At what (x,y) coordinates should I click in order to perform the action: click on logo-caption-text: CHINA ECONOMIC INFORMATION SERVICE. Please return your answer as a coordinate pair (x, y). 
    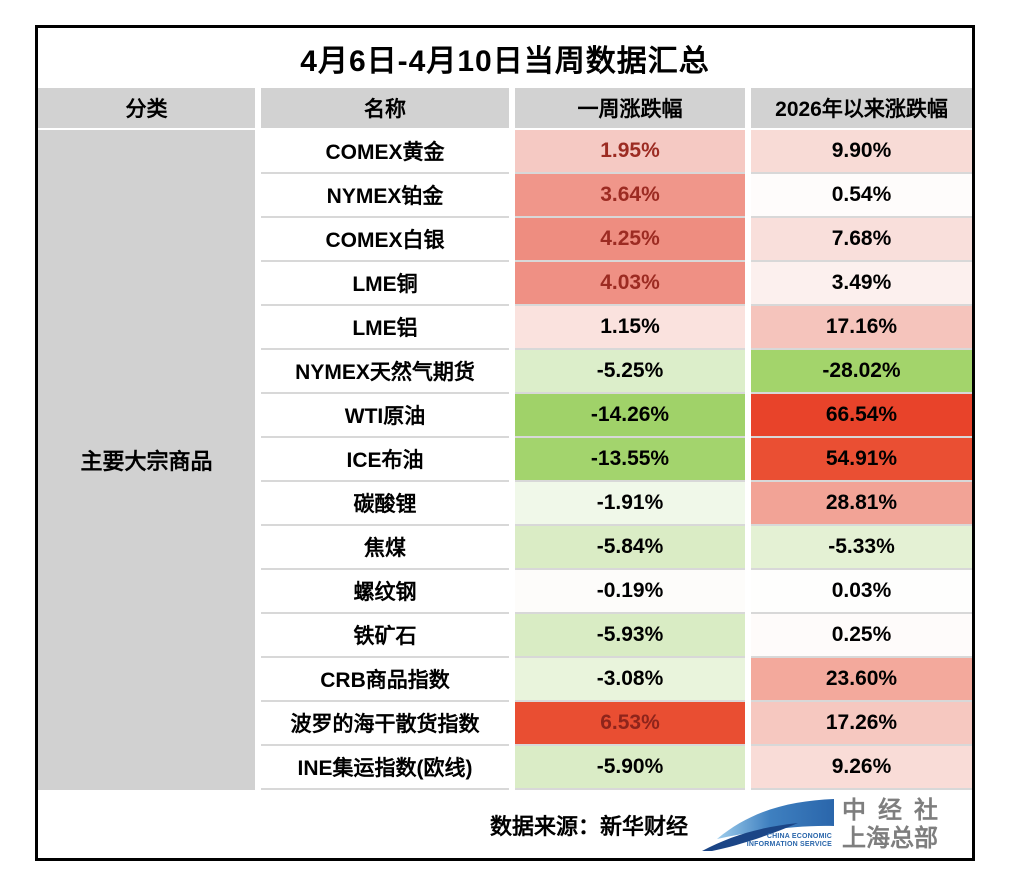
    Looking at the image, I should click on (789, 841).